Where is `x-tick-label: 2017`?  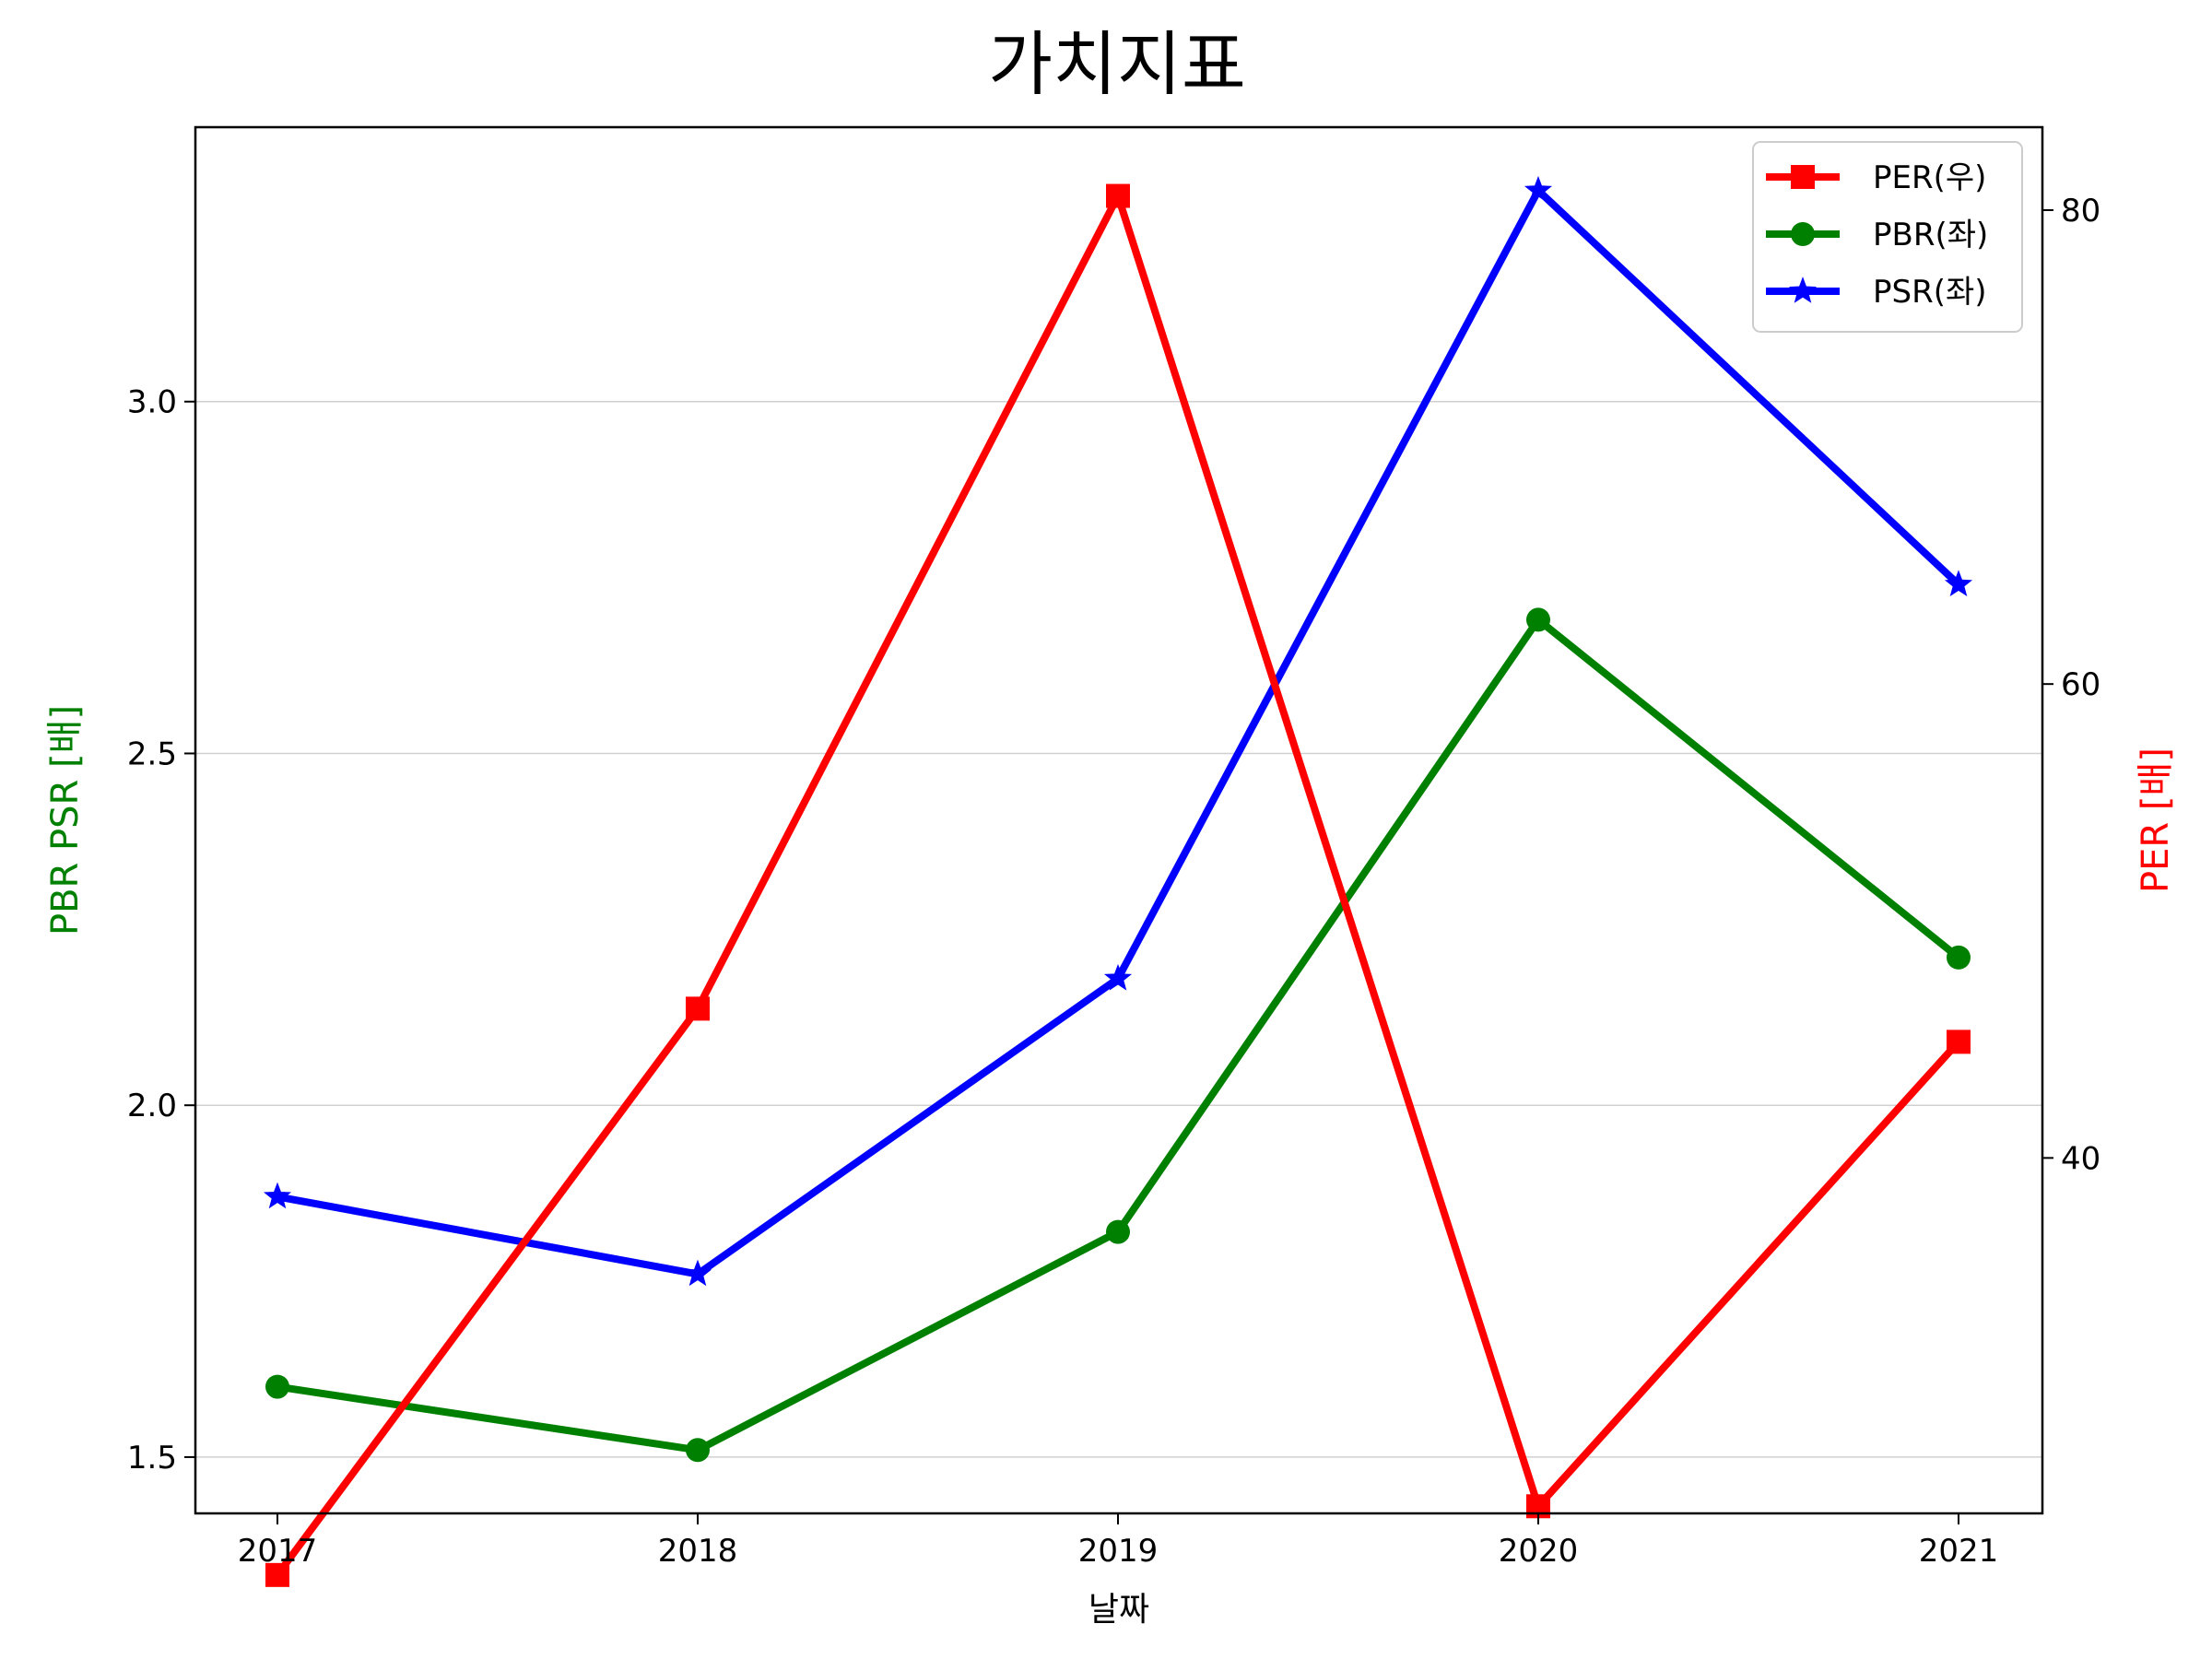
x-tick-label: 2017 is located at coordinates (278, 1551).